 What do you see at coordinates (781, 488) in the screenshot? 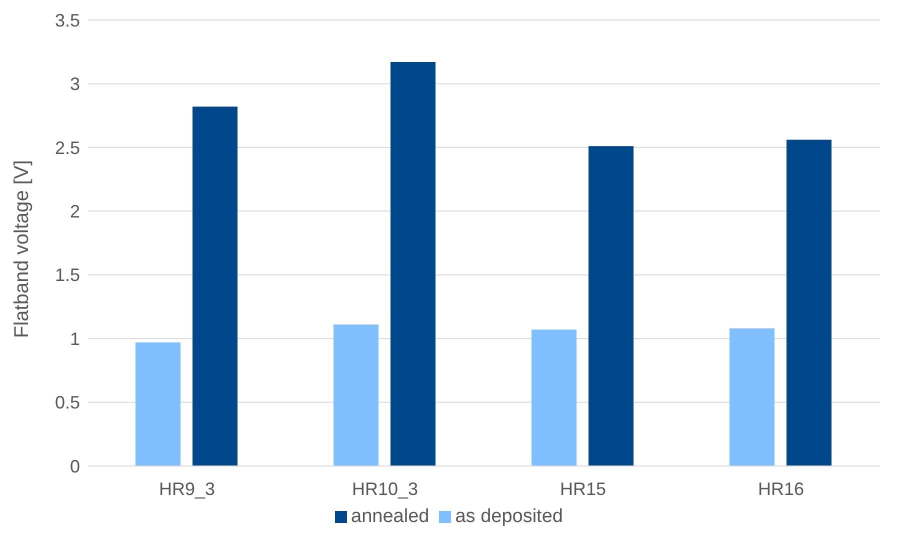
I see `x-tick-label: HR16` at bounding box center [781, 488].